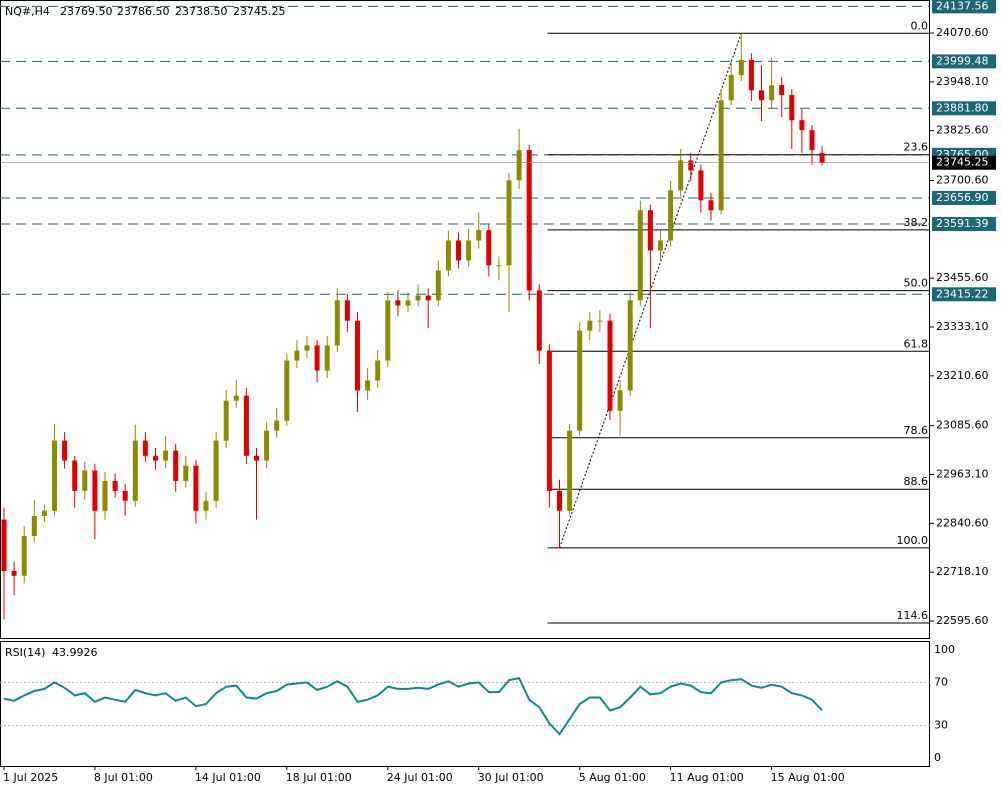 The height and width of the screenshot is (790, 1001). What do you see at coordinates (913, 615) in the screenshot?
I see `fib-label: 114.6` at bounding box center [913, 615].